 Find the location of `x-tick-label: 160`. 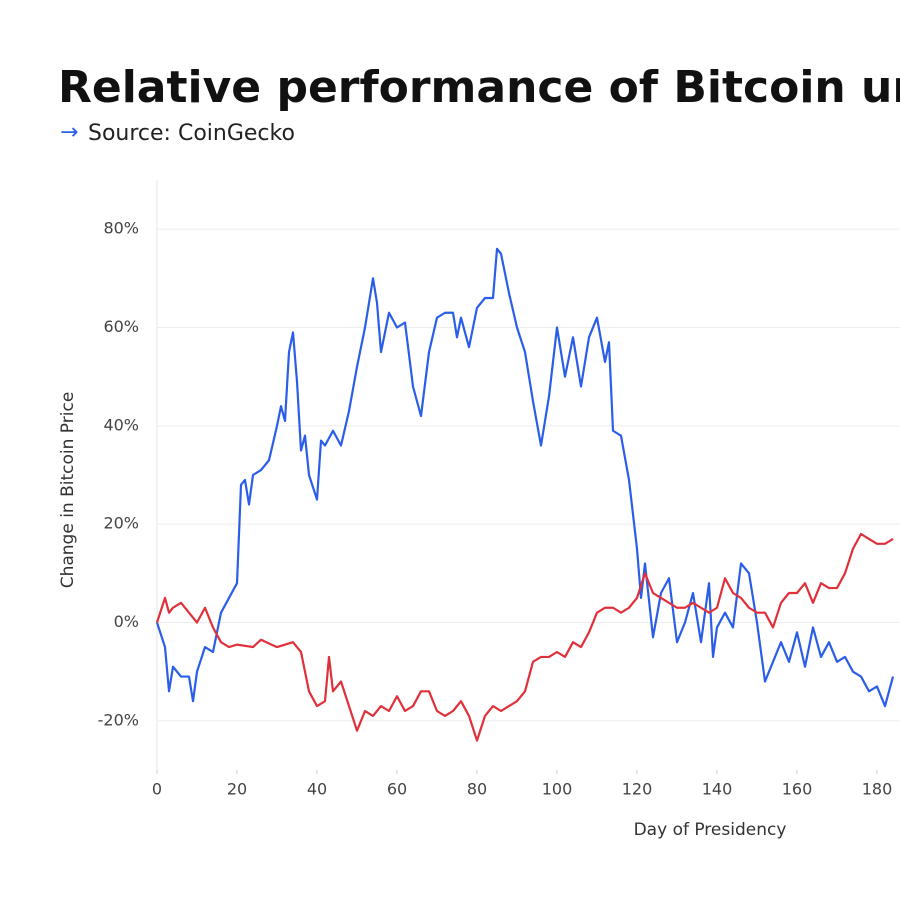

x-tick-label: 160 is located at coordinates (797, 789).